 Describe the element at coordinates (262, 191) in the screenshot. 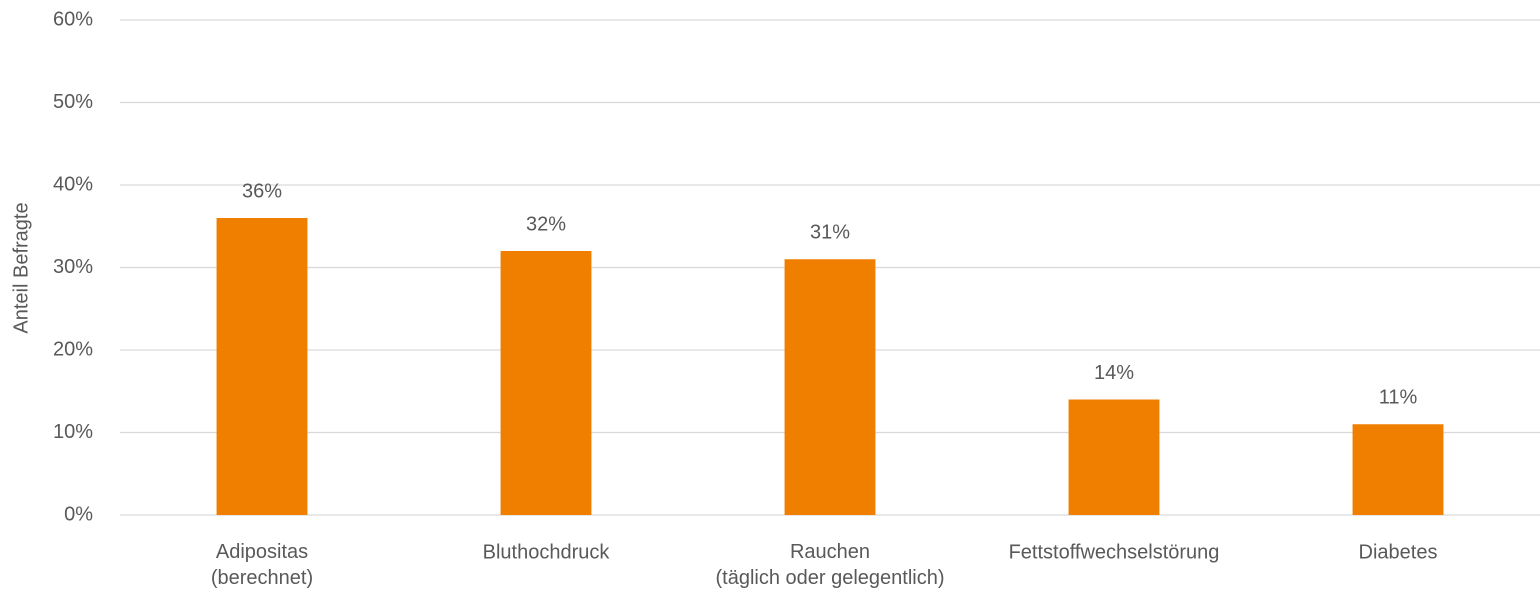

I see `data-label: 36%` at that location.